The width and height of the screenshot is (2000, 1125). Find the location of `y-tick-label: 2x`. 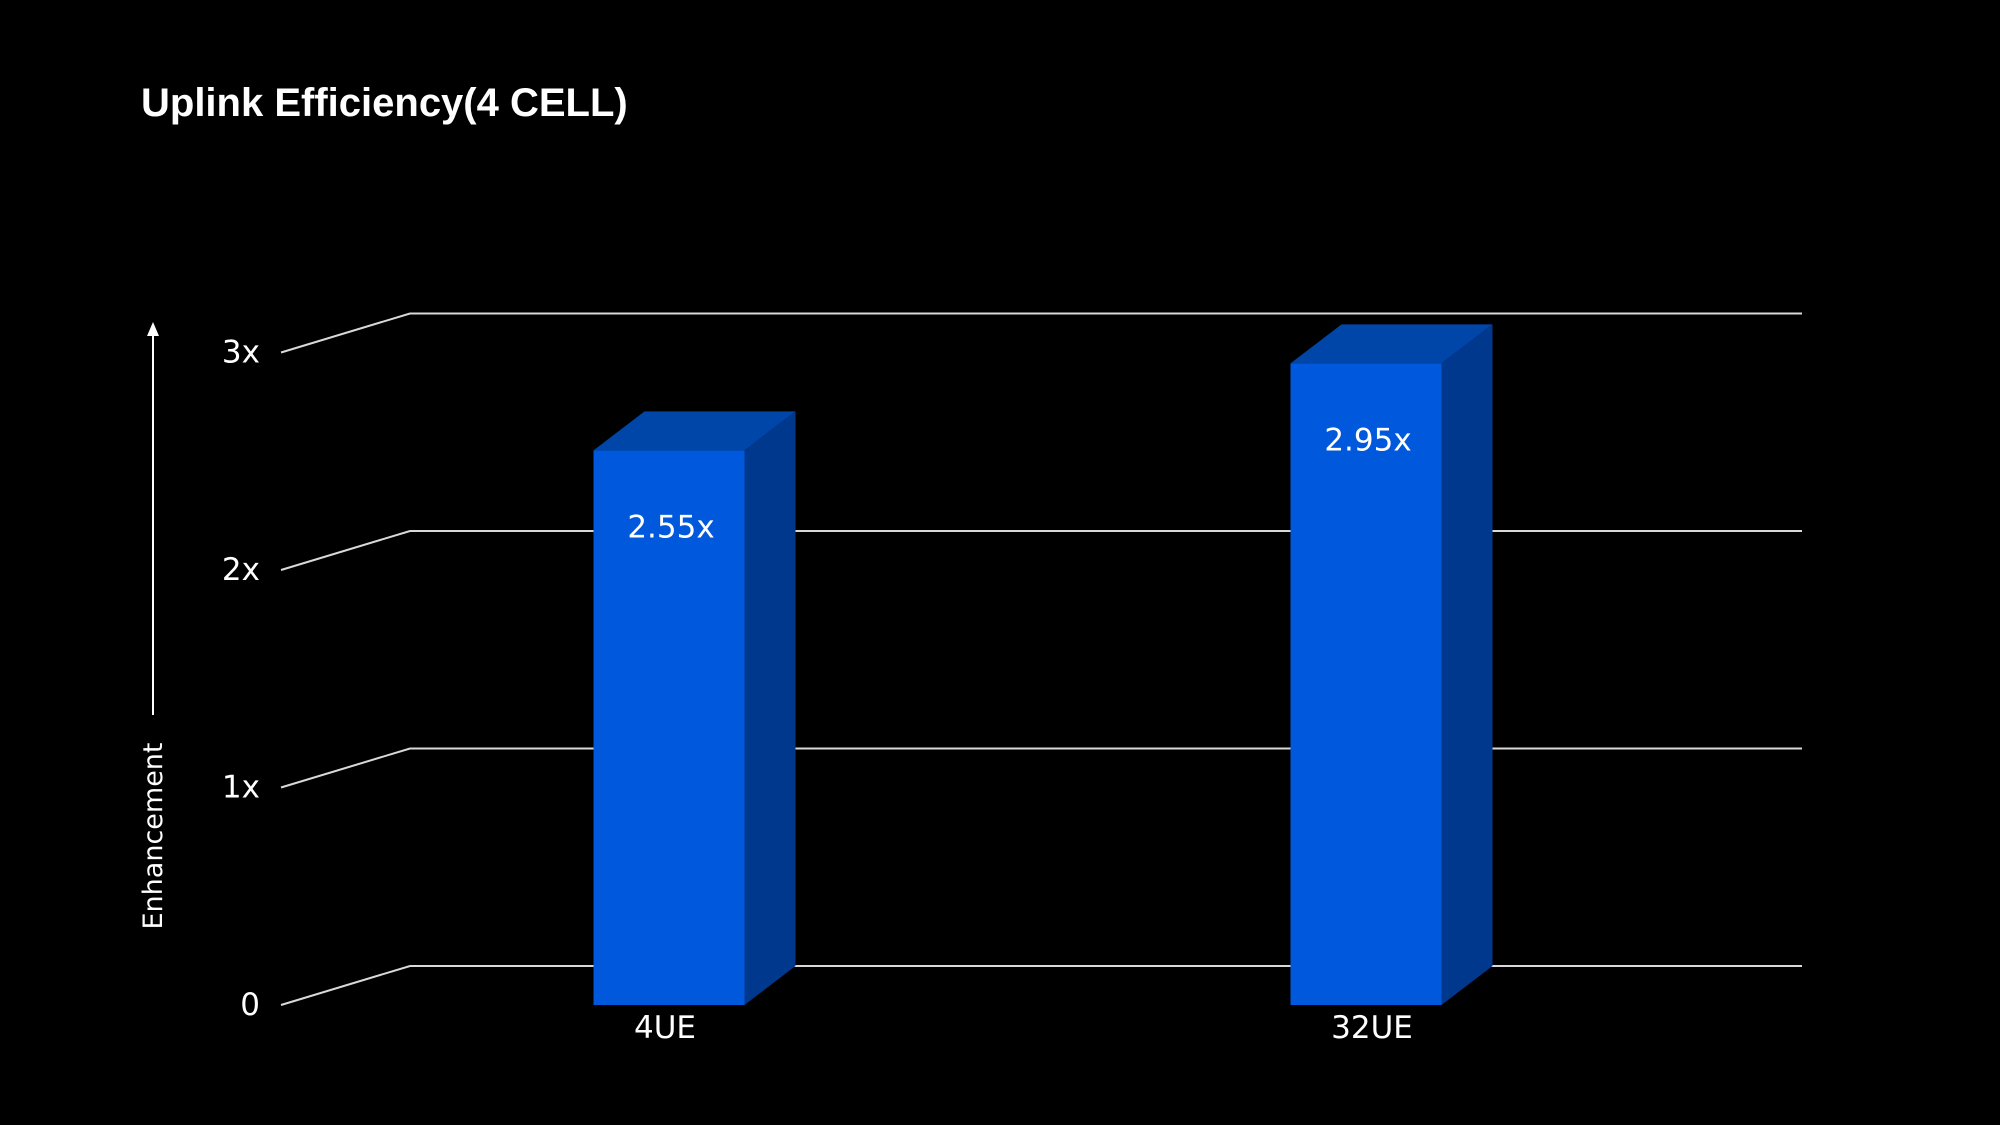

y-tick-label: 2x is located at coordinates (241, 570).